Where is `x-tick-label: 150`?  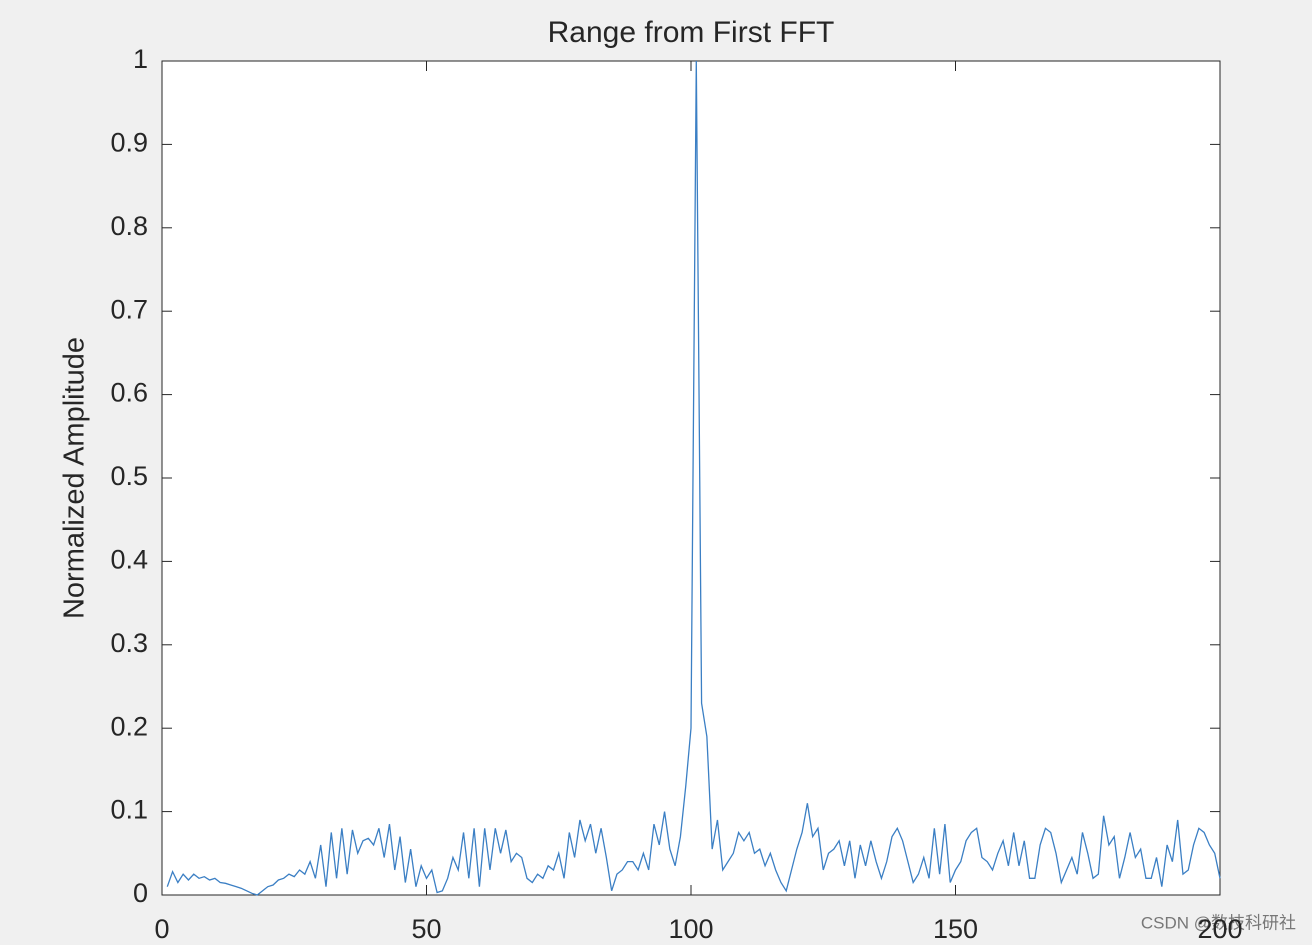 x-tick-label: 150 is located at coordinates (955, 929).